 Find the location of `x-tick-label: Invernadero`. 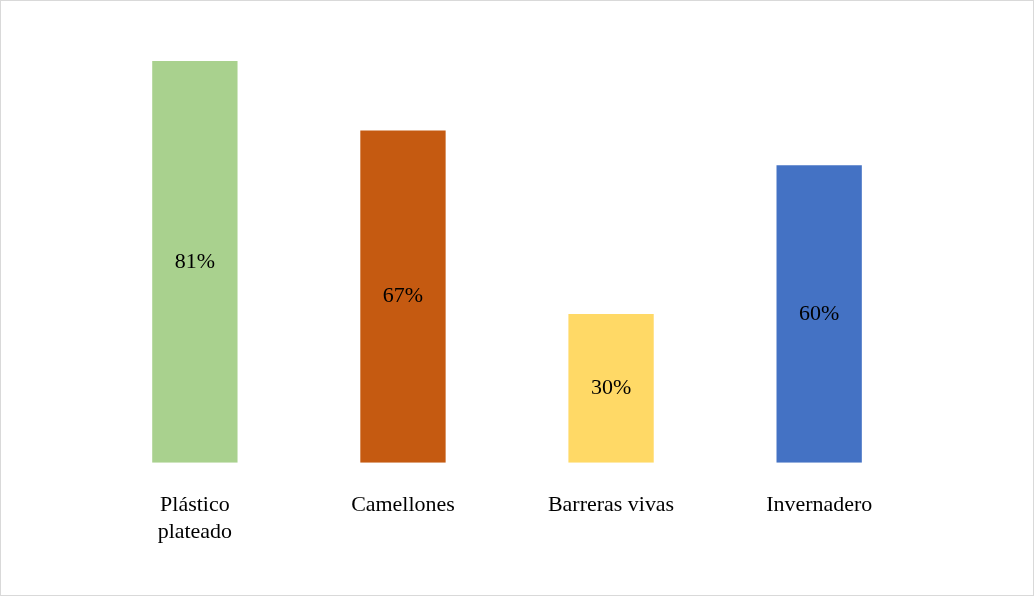

x-tick-label: Invernadero is located at coordinates (819, 504).